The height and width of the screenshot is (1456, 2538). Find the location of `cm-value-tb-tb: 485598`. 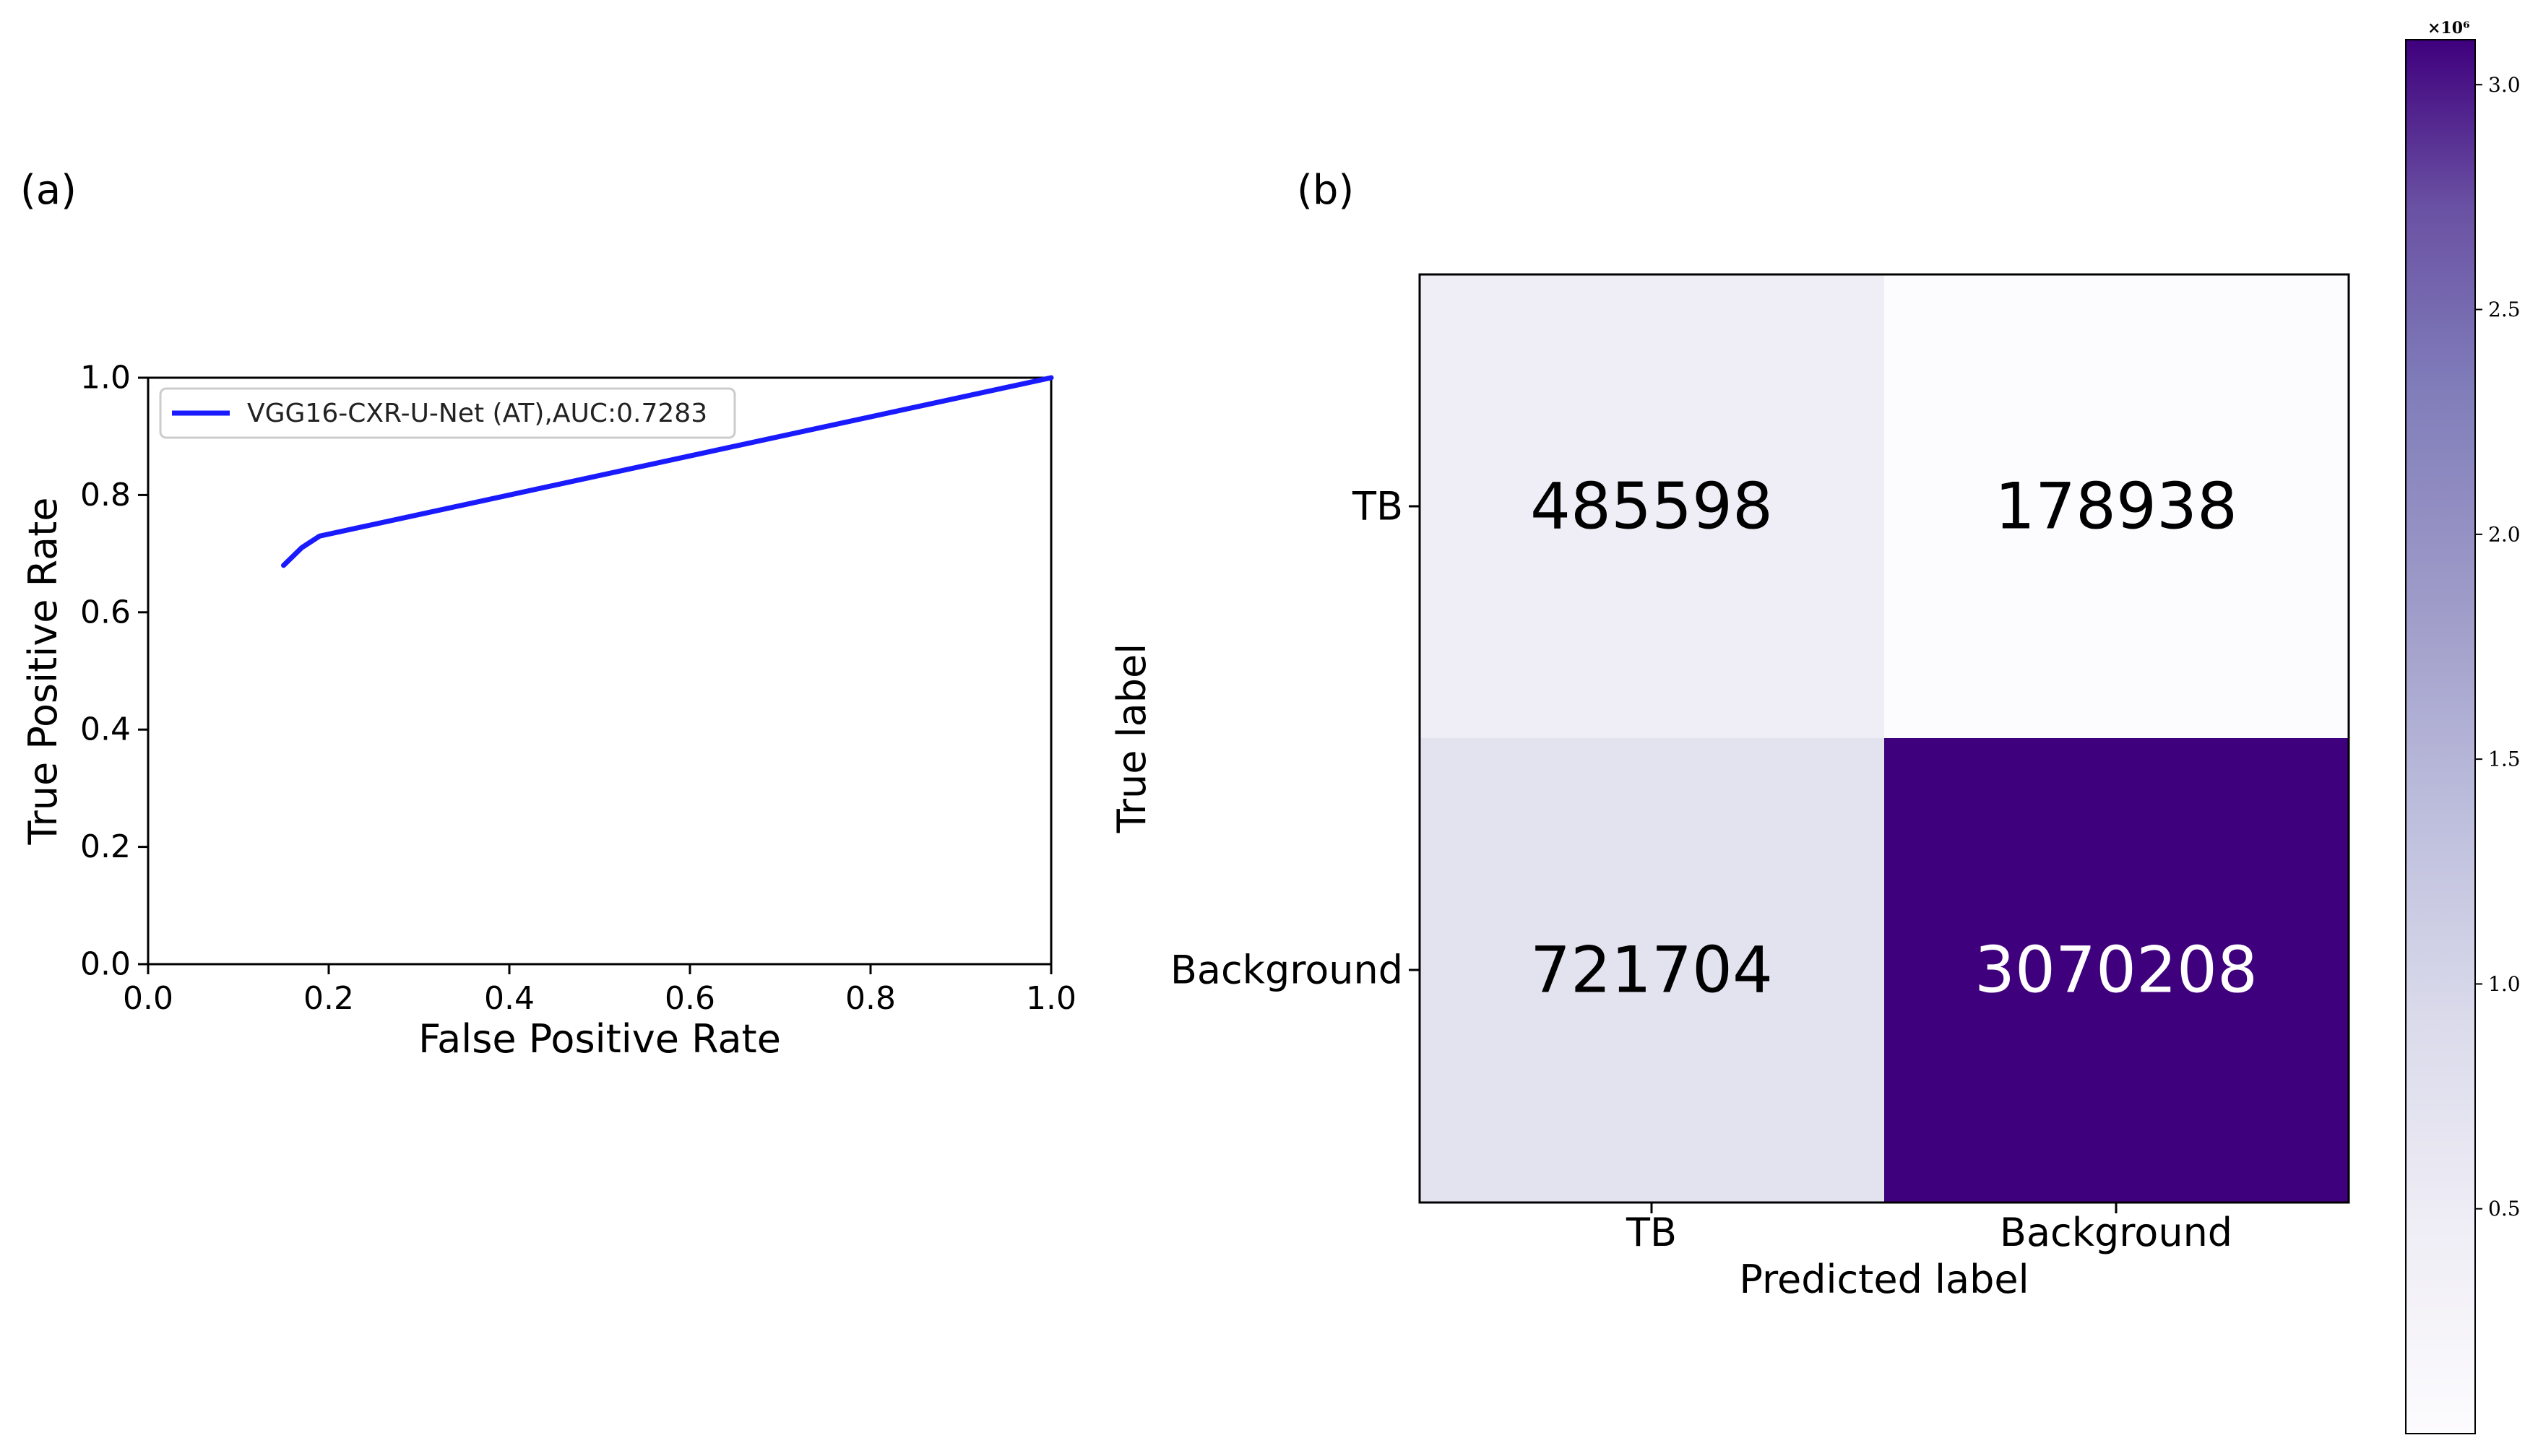

cm-value-tb-tb: 485598 is located at coordinates (1651, 506).